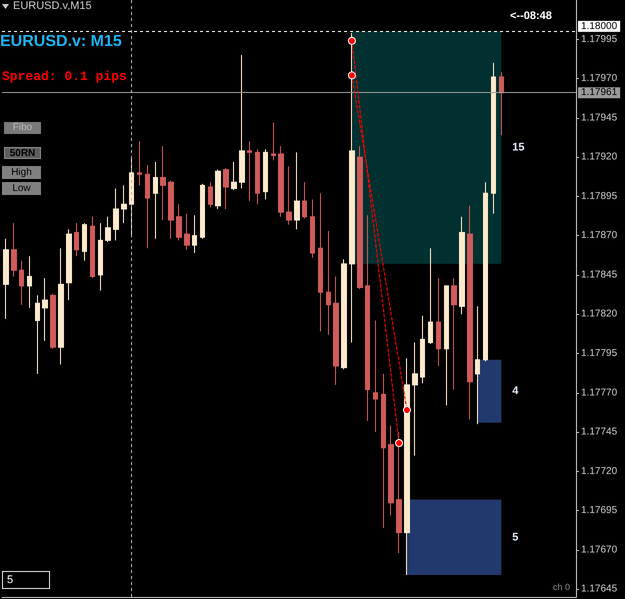 The width and height of the screenshot is (625, 599). Describe the element at coordinates (26, 580) in the screenshot. I see `input-field: 5` at that location.